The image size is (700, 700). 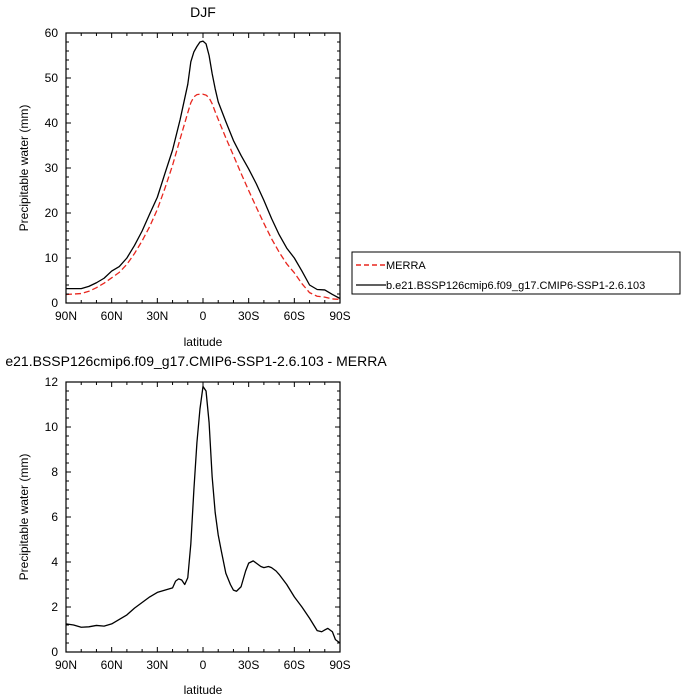 I want to click on bottom-x-tick-label: 90S, so click(x=339, y=665).